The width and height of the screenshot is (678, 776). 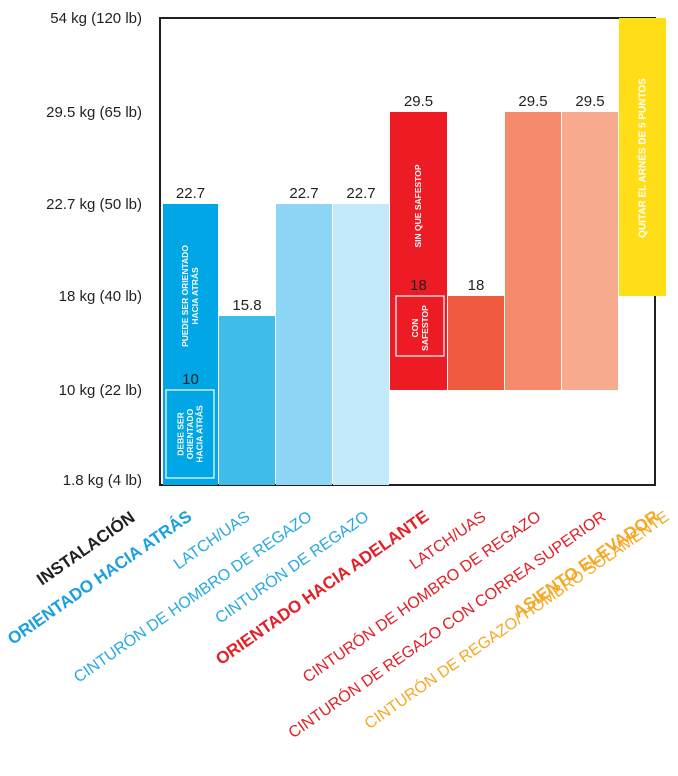 I want to click on bar-ff2, so click(x=476, y=343).